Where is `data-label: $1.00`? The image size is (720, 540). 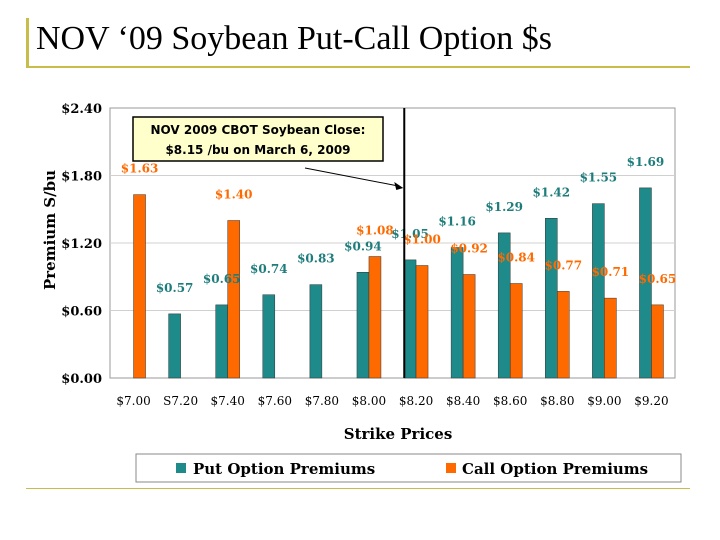
data-label: $1.00 is located at coordinates (422, 240).